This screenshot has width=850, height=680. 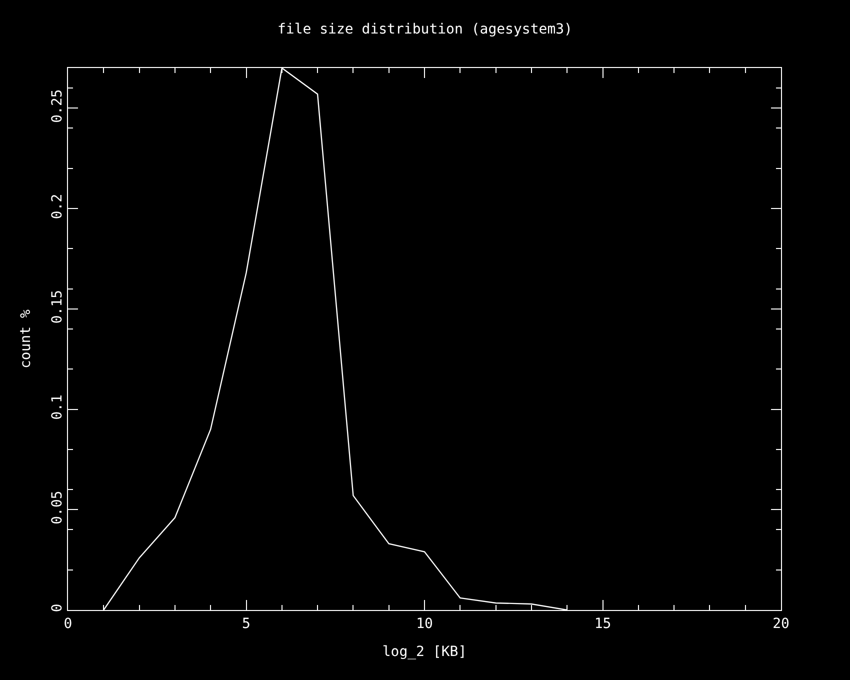 I want to click on y-axis-title: count %, so click(x=26, y=338).